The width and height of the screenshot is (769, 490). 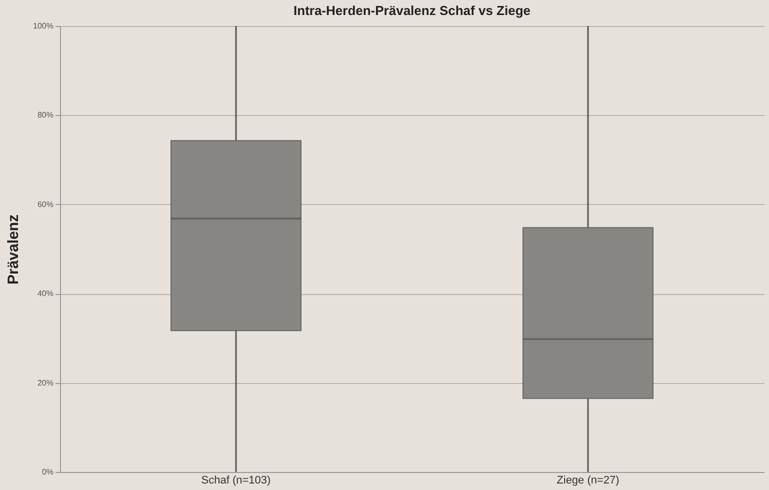 What do you see at coordinates (412, 10) in the screenshot?
I see `chart-title: Intra-Herden-Prävalenz Schaf vs Ziege` at bounding box center [412, 10].